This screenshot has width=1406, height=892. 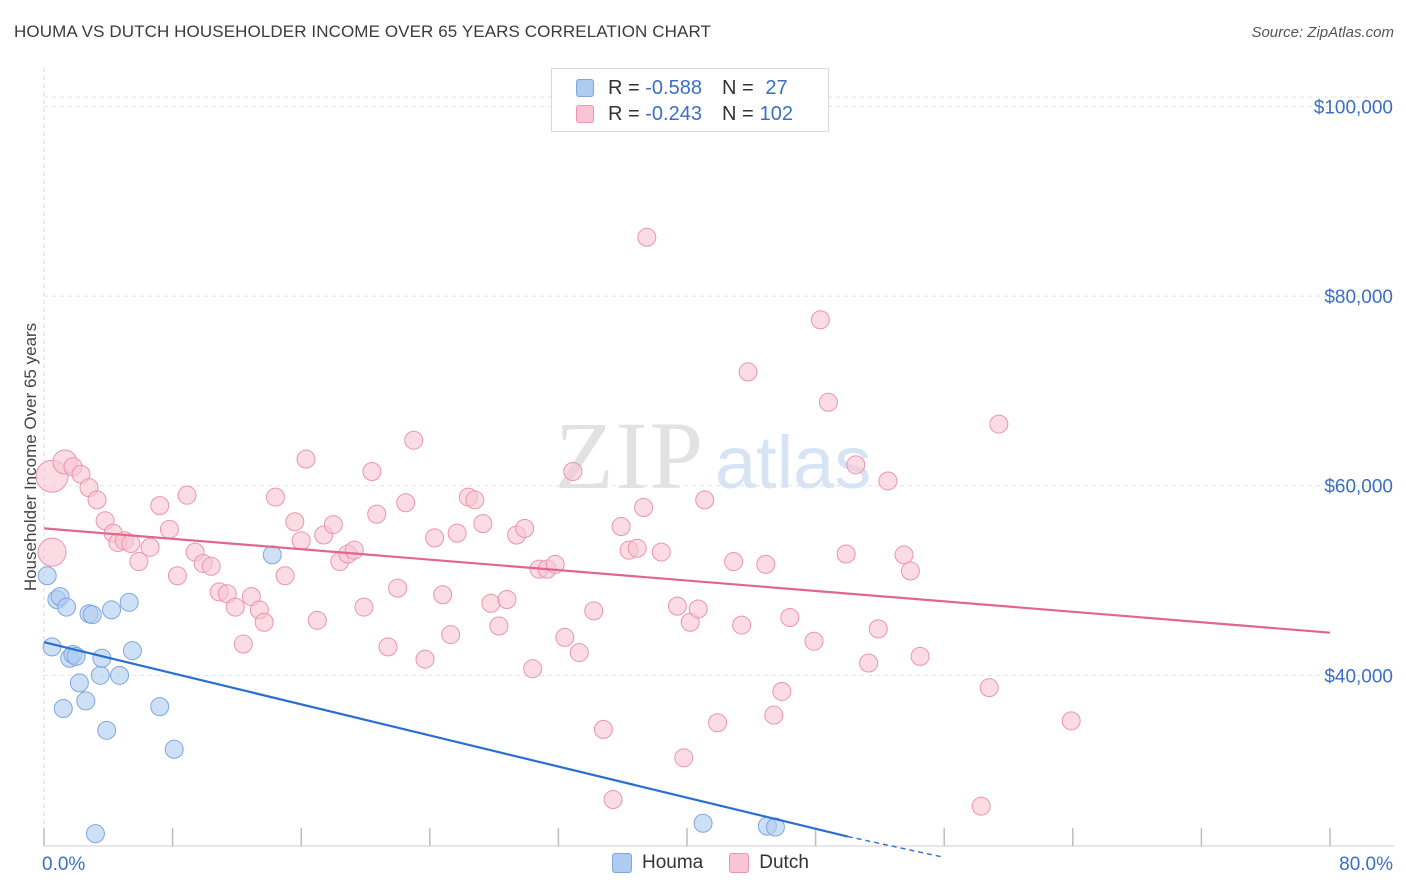 I want to click on series-legend-dutch: Dutch, so click(x=769, y=863).